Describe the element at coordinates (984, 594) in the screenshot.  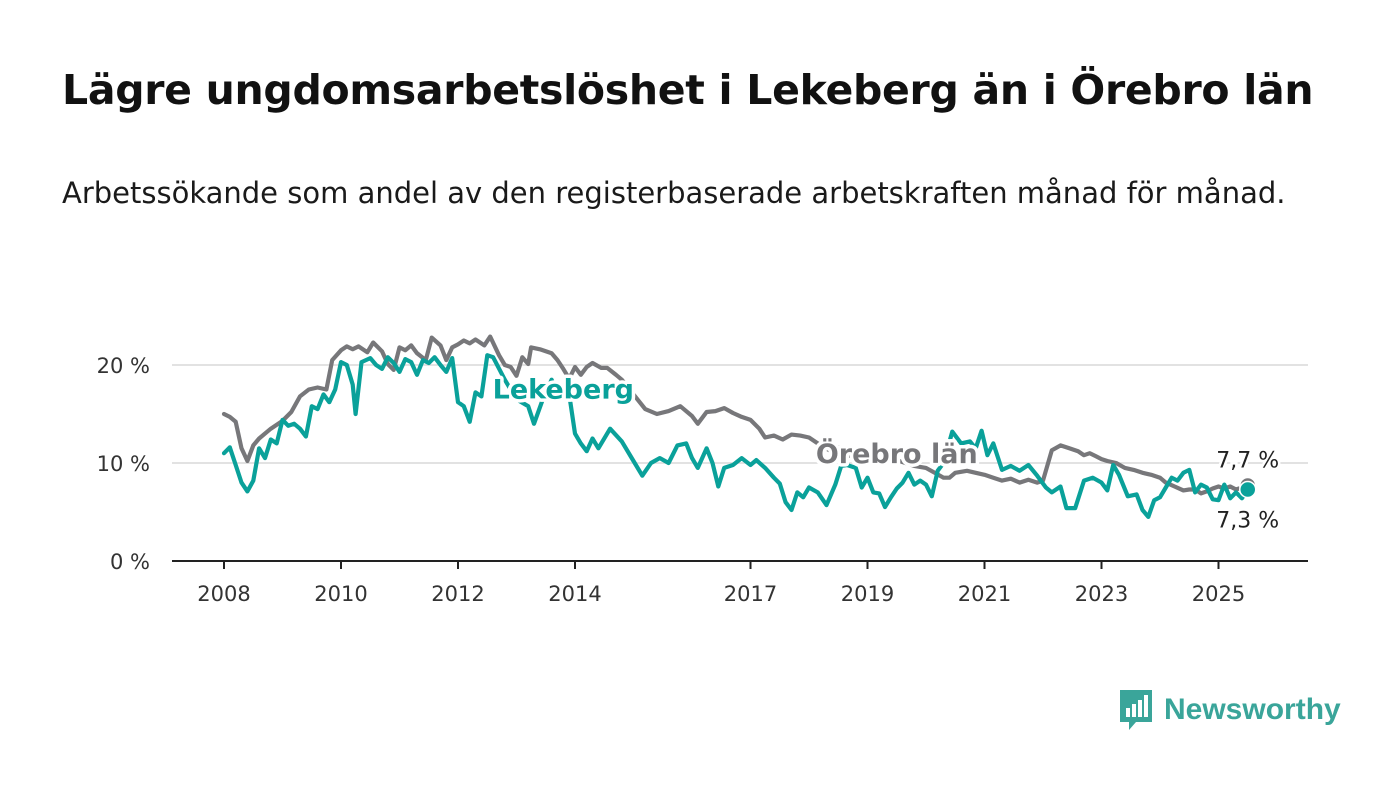
I see `x-tick-label: 2021` at that location.